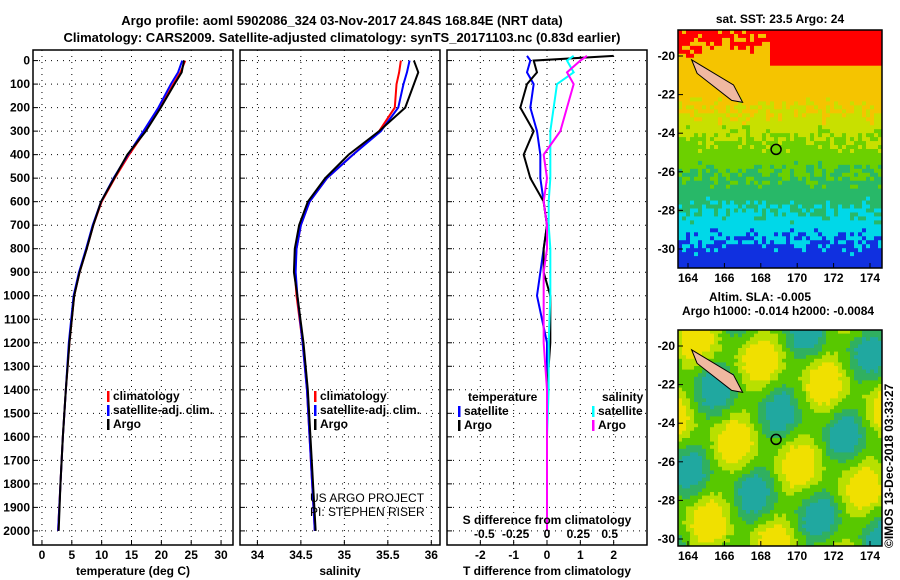 Image resolution: width=900 pixels, height=580 pixels. I want to click on legend-swatch, so click(108, 396).